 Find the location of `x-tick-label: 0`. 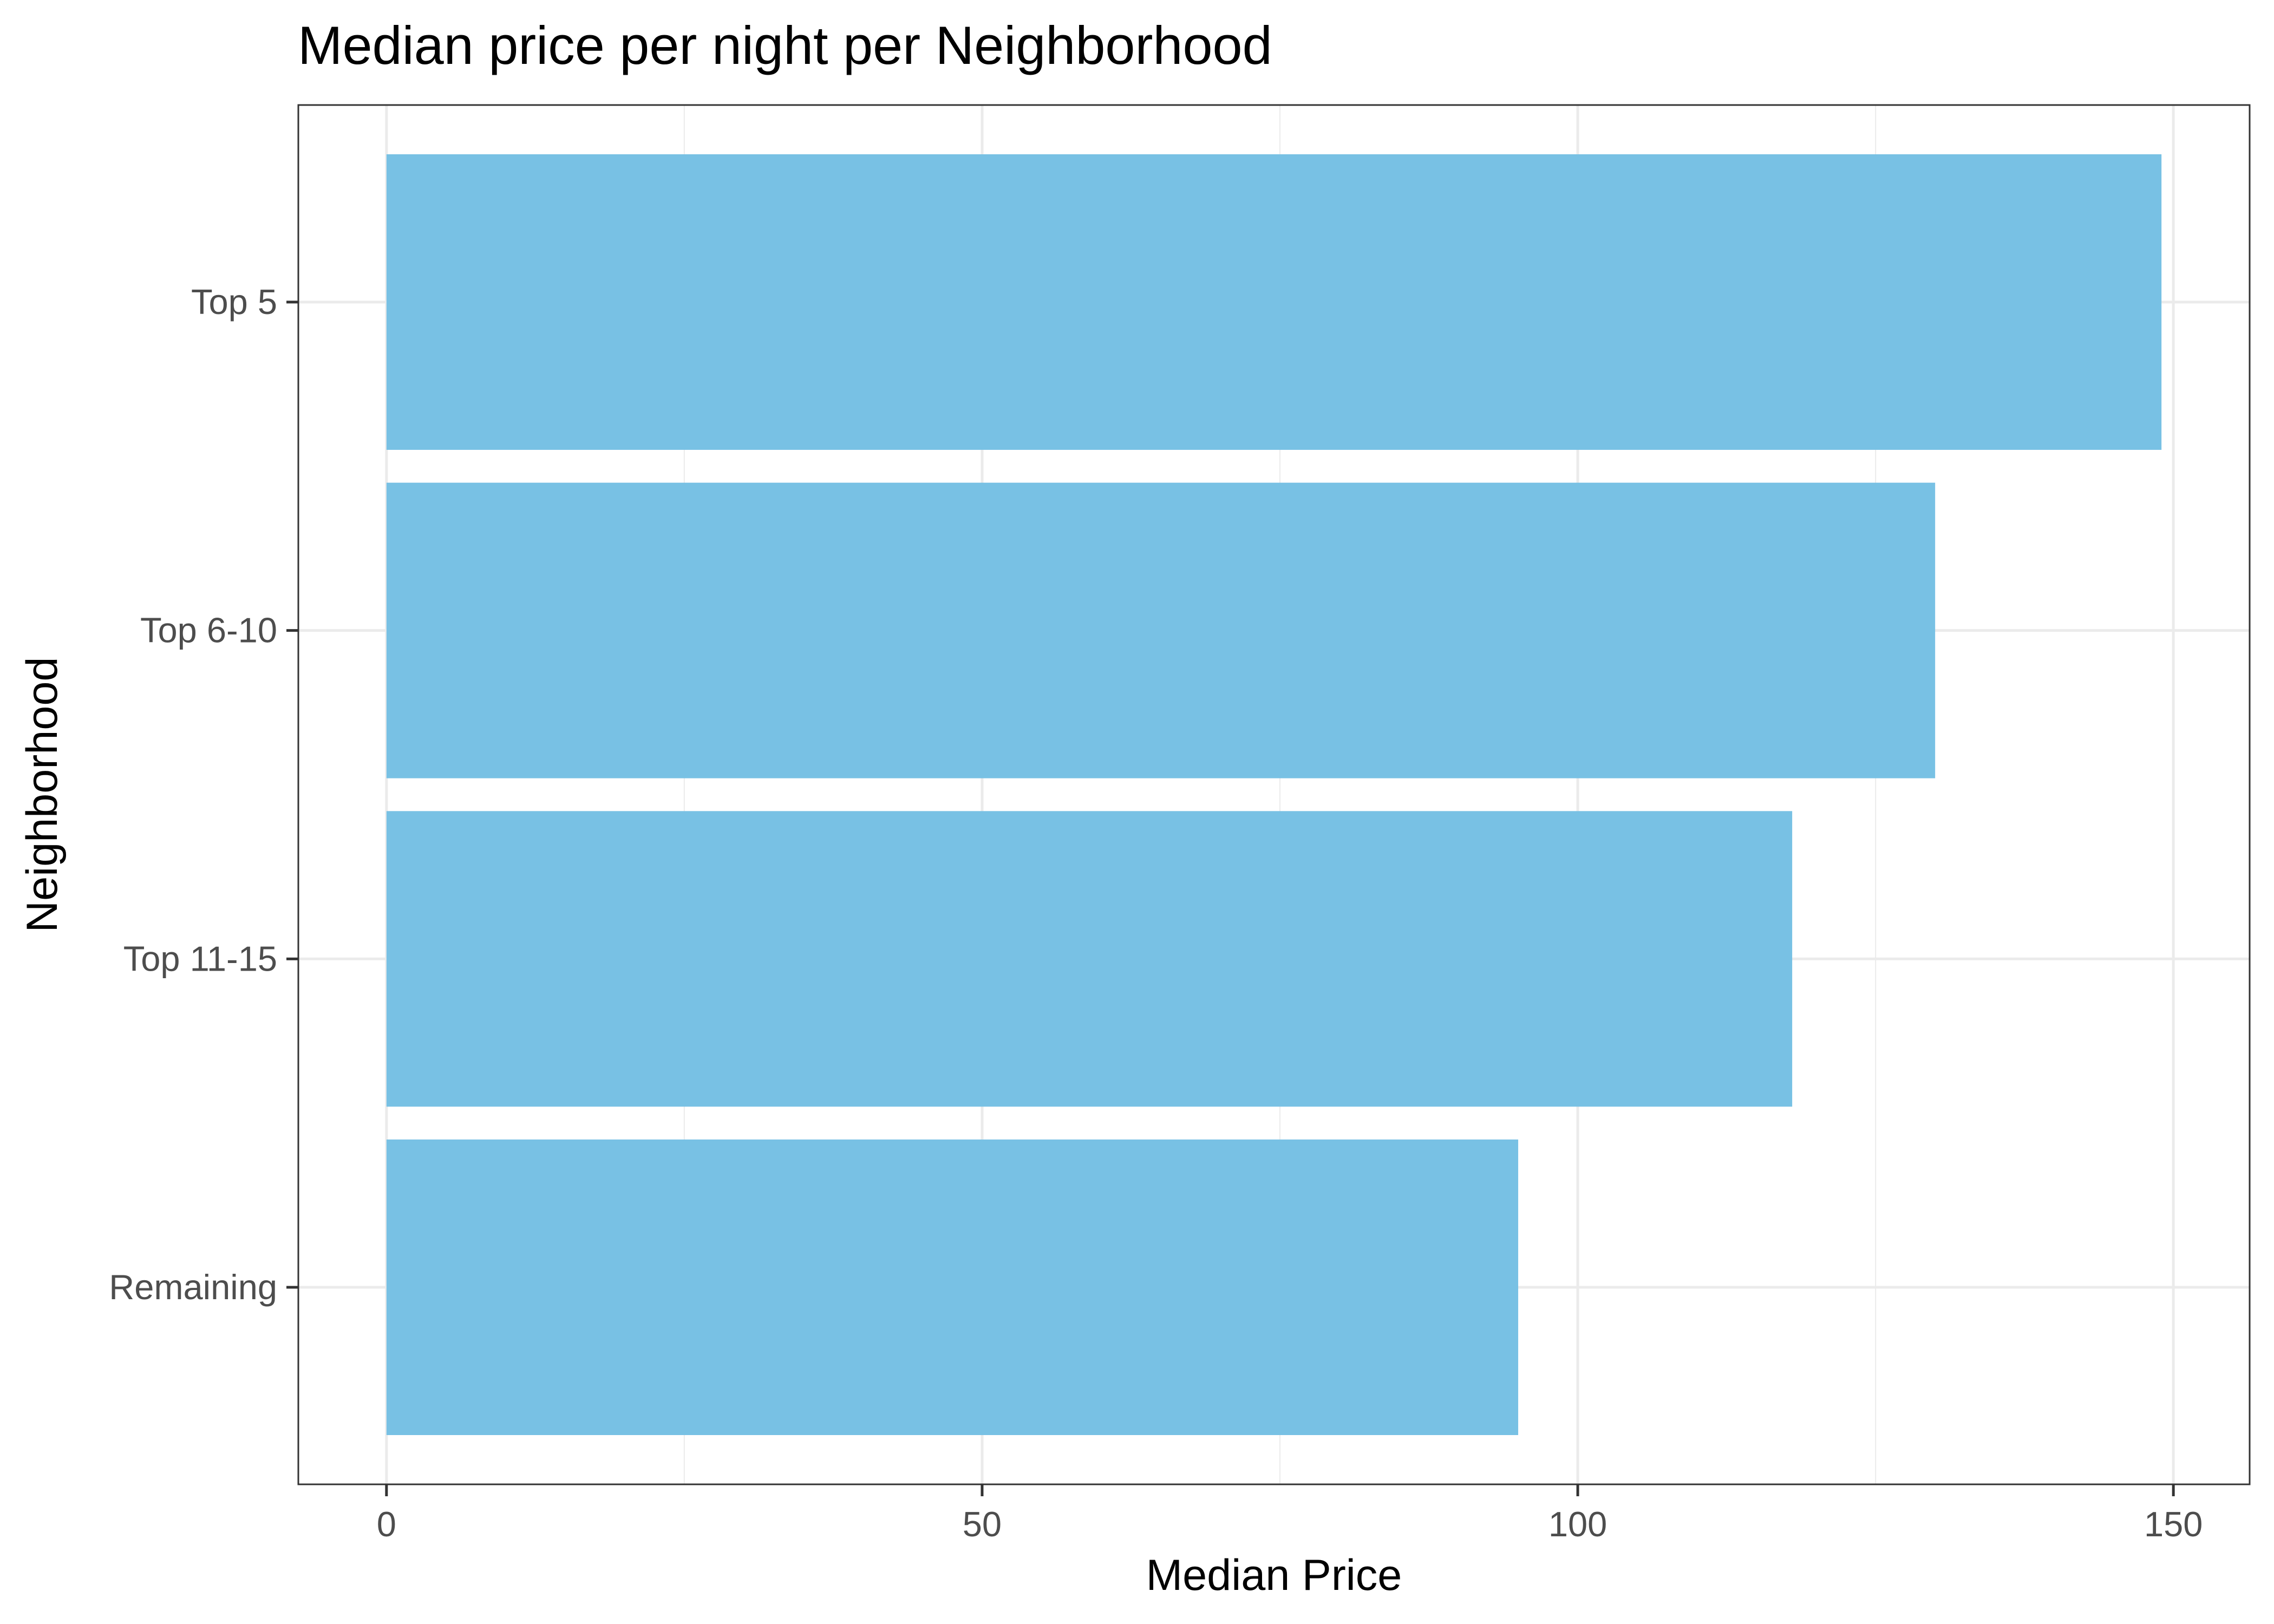

x-tick-label: 0 is located at coordinates (387, 1524).